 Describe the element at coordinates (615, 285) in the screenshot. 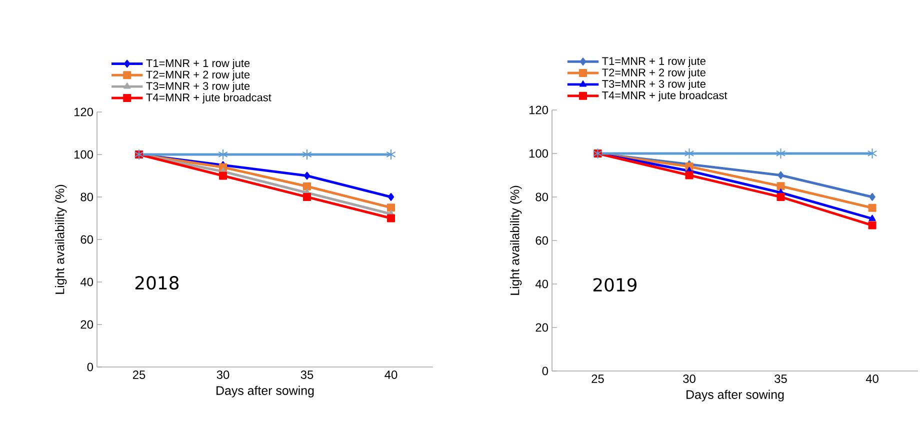

I see `annotation: 2019` at that location.